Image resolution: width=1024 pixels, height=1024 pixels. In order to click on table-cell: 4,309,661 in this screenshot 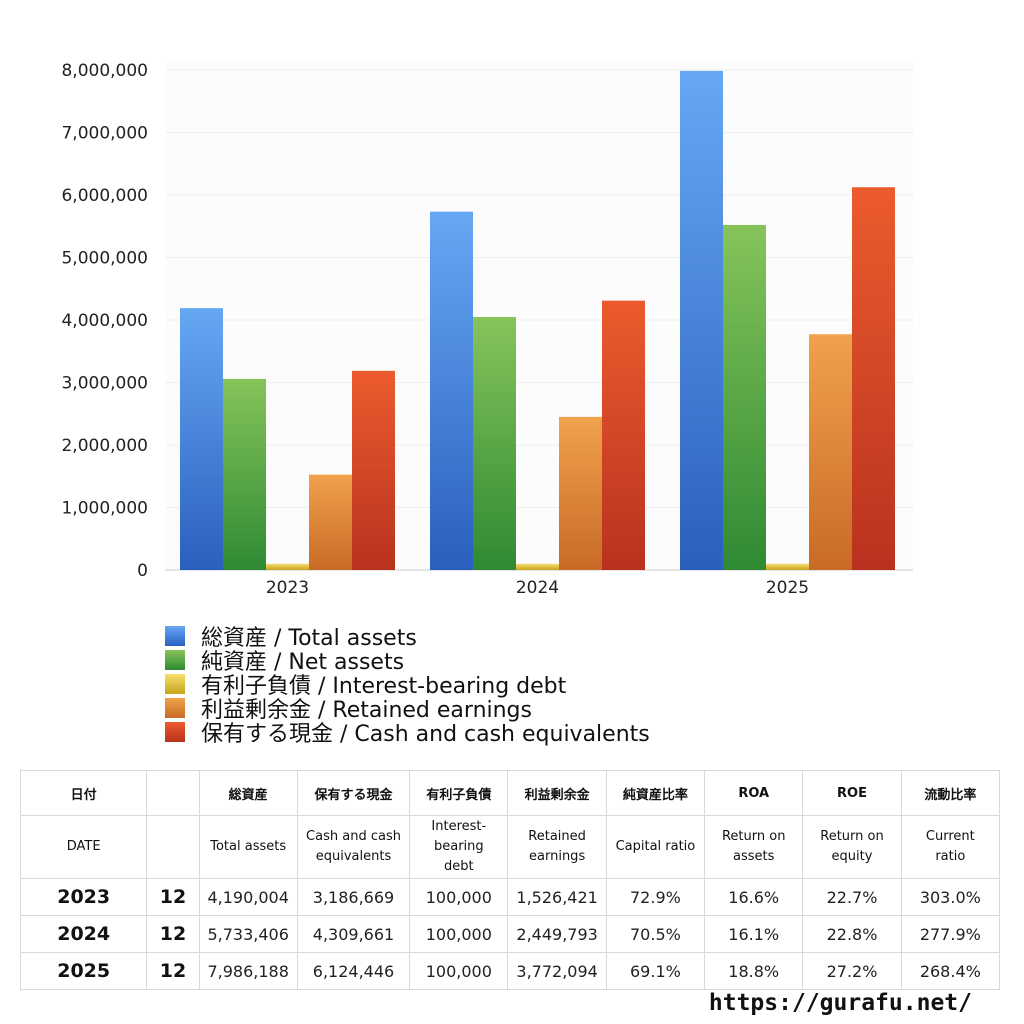, I will do `click(353, 934)`.